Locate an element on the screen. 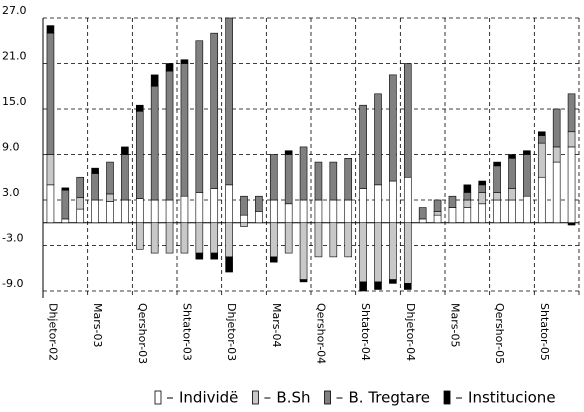 Image resolution: width=584 pixels, height=412 pixels. y-tick-label: -3.0 is located at coordinates (12, 238).